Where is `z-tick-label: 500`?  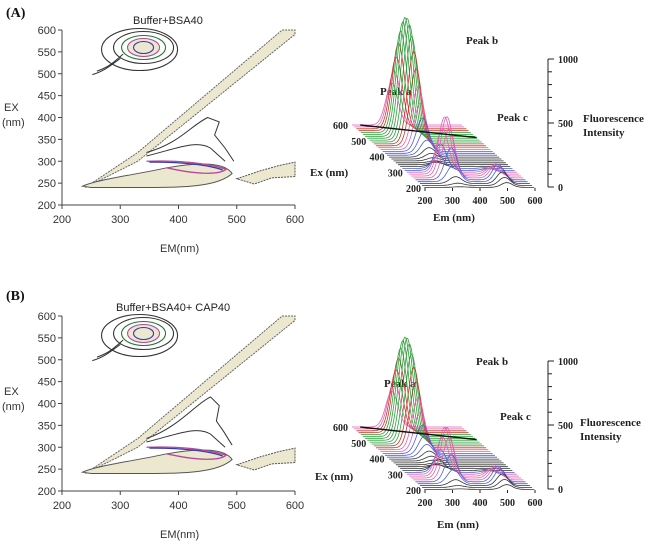
z-tick-label: 500 is located at coordinates (565, 426).